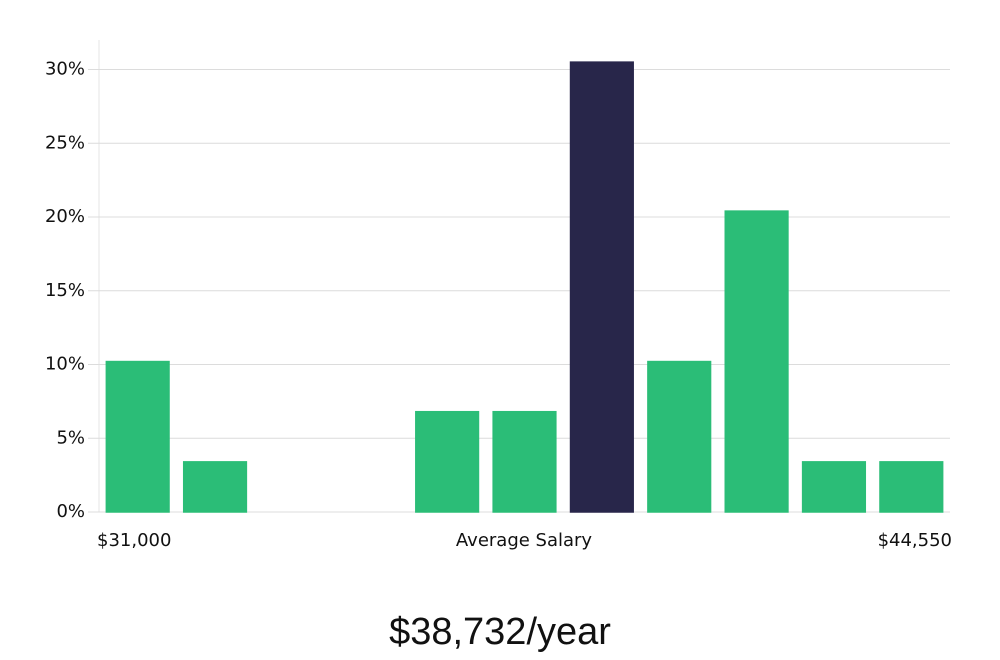 This screenshot has height=660, width=1000. I want to click on y-tick-label: 25%, so click(65, 142).